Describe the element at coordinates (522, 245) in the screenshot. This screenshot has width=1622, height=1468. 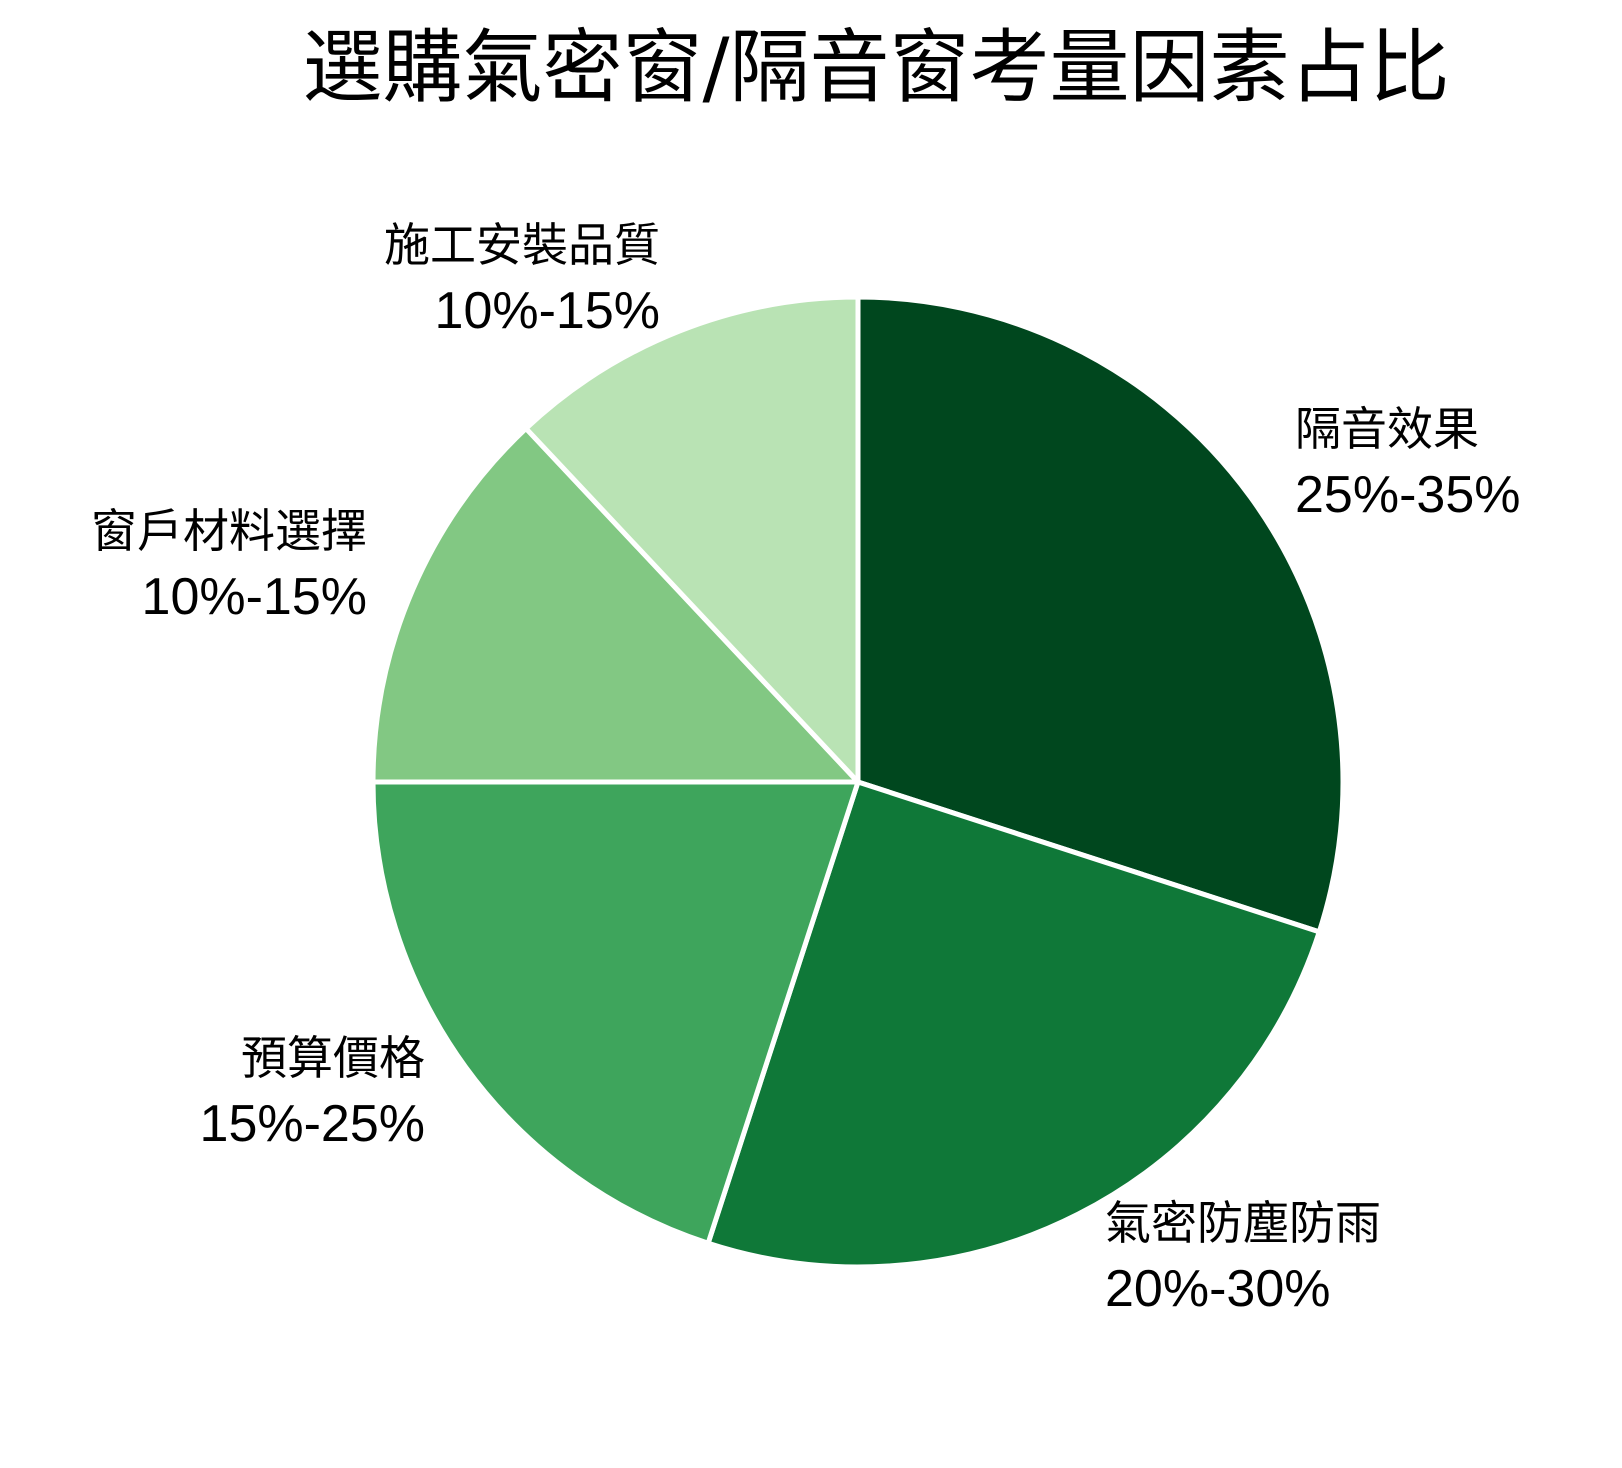
I see `slice-name: 施工安裝品質` at that location.